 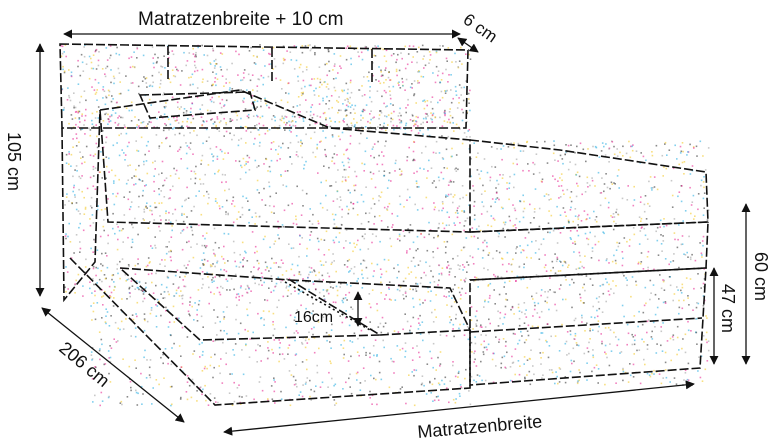 What do you see at coordinates (81, 206) in the screenshot?
I see `left-side-frame` at bounding box center [81, 206].